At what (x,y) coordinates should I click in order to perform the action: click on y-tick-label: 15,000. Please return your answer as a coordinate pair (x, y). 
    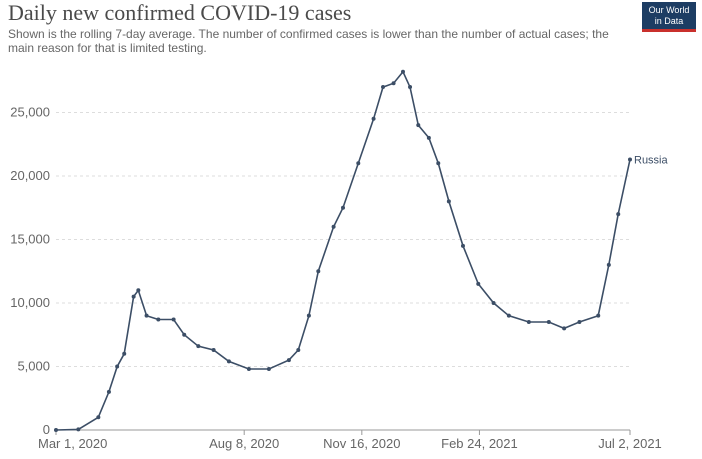
    Looking at the image, I should click on (30, 238).